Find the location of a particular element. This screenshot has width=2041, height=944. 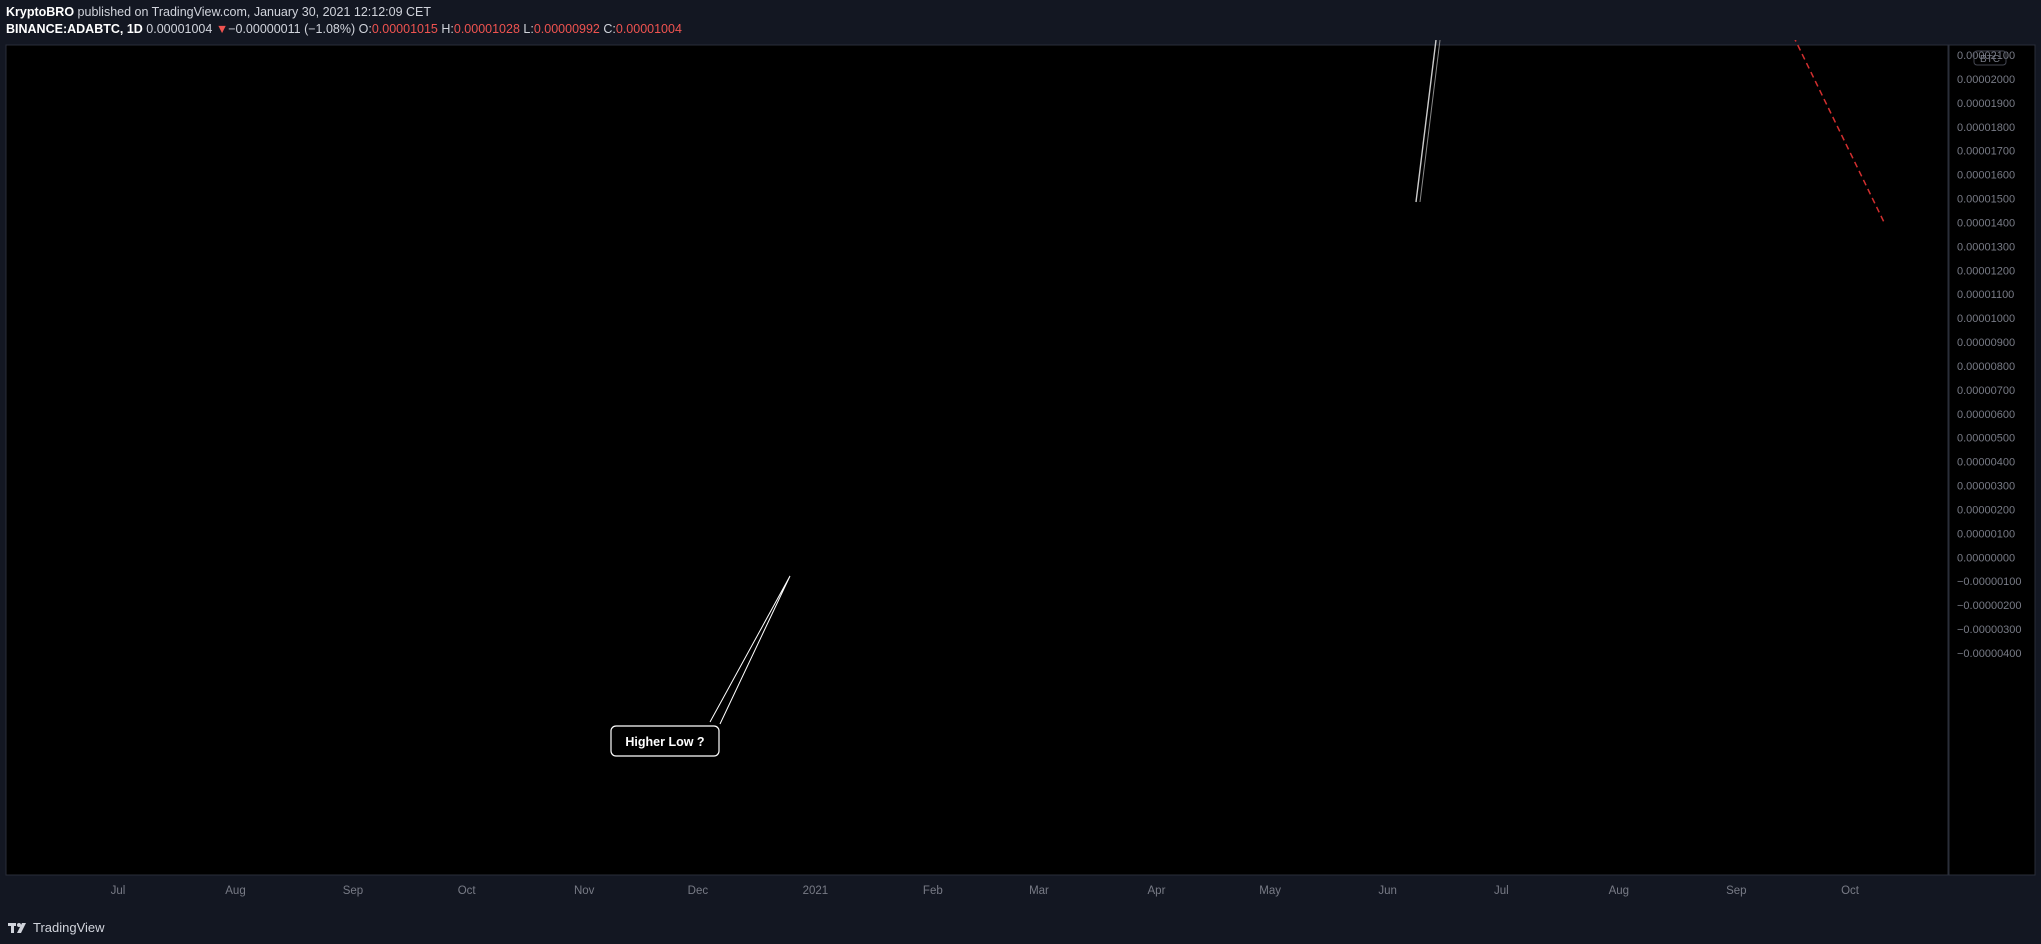

y-tick-label: 0.00000200 is located at coordinates (1986, 510).